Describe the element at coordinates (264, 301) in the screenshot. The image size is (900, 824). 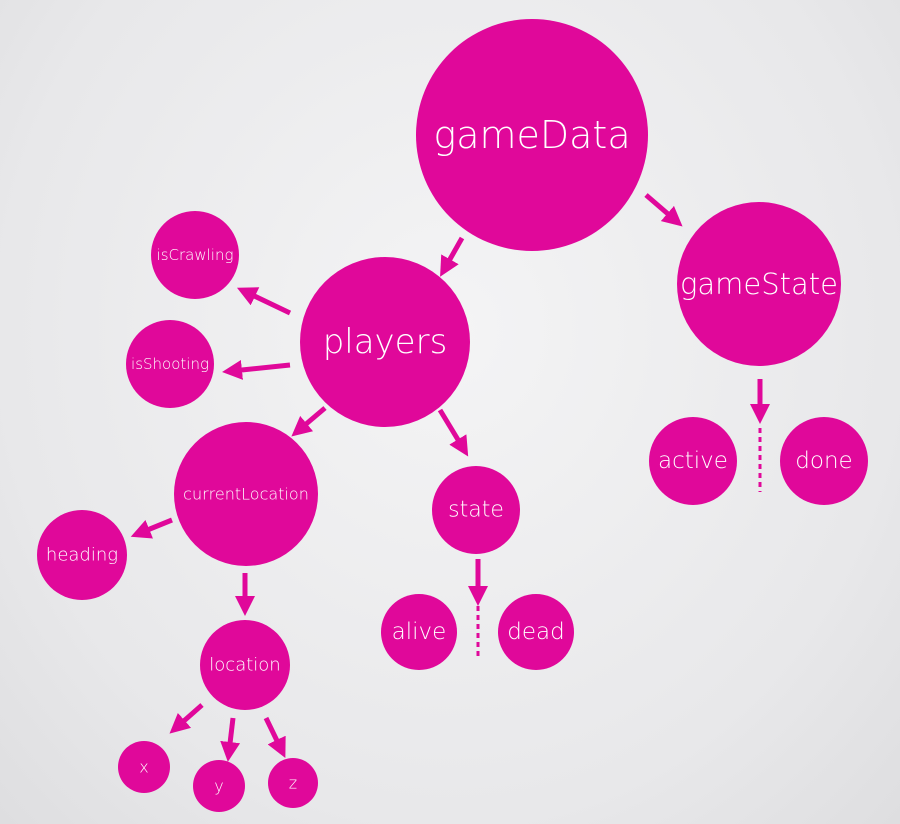
I see `arrow-players-to-isCrawling` at that location.